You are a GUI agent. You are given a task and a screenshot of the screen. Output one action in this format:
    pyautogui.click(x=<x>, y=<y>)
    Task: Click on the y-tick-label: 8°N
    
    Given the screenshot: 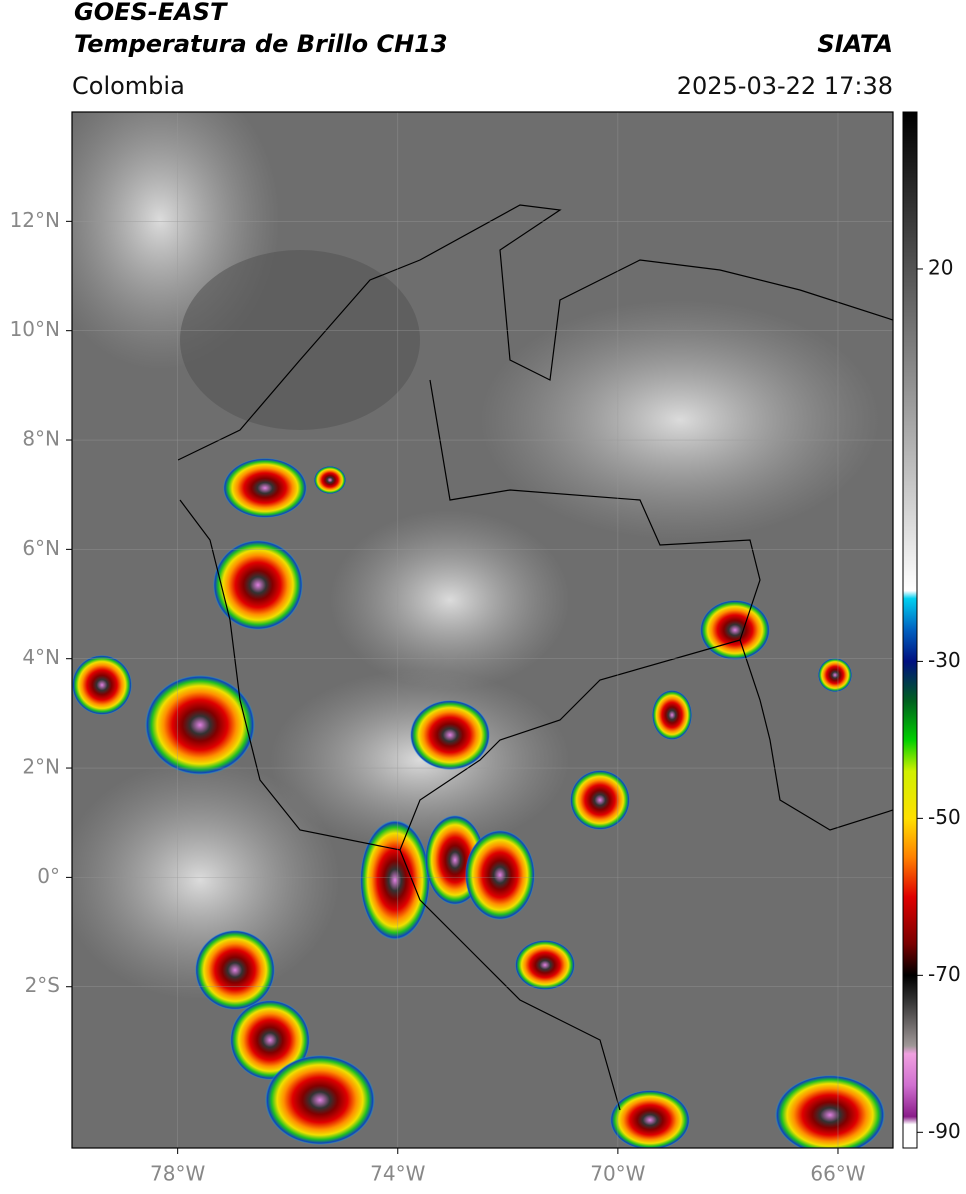 What is the action you would take?
    pyautogui.click(x=41, y=439)
    